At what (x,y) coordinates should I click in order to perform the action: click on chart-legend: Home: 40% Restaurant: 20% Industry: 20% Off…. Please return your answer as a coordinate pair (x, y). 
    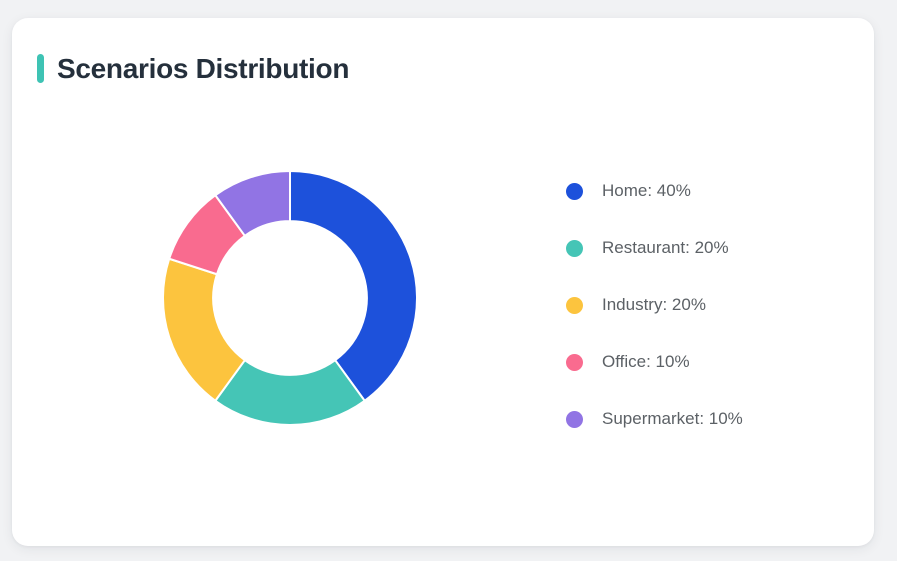
    Looking at the image, I should click on (654, 305).